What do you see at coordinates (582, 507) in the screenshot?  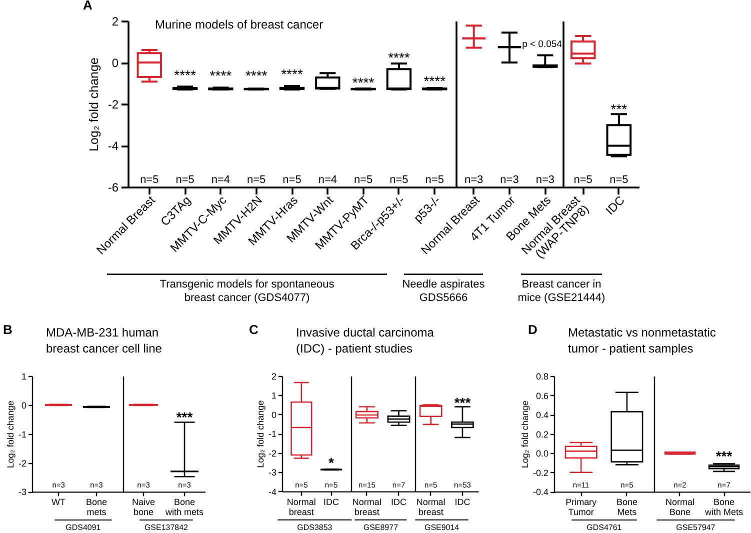 I see `x-tick-label: Primary Tumor` at bounding box center [582, 507].